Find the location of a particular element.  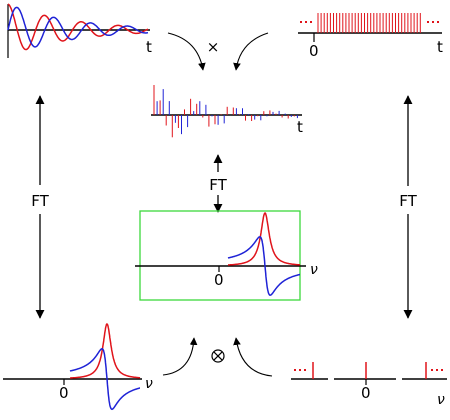

result-spectrum: 0 ν is located at coordinates (226, 255).